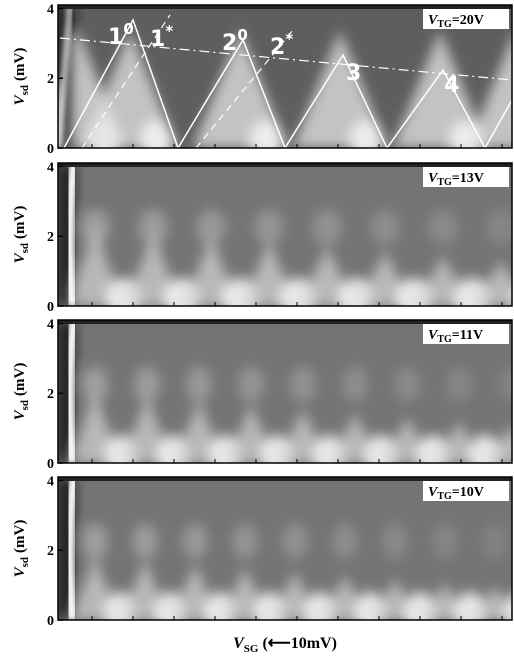 The width and height of the screenshot is (514, 660). Describe the element at coordinates (468, 178) in the screenshot. I see `label-text: =13V` at that location.